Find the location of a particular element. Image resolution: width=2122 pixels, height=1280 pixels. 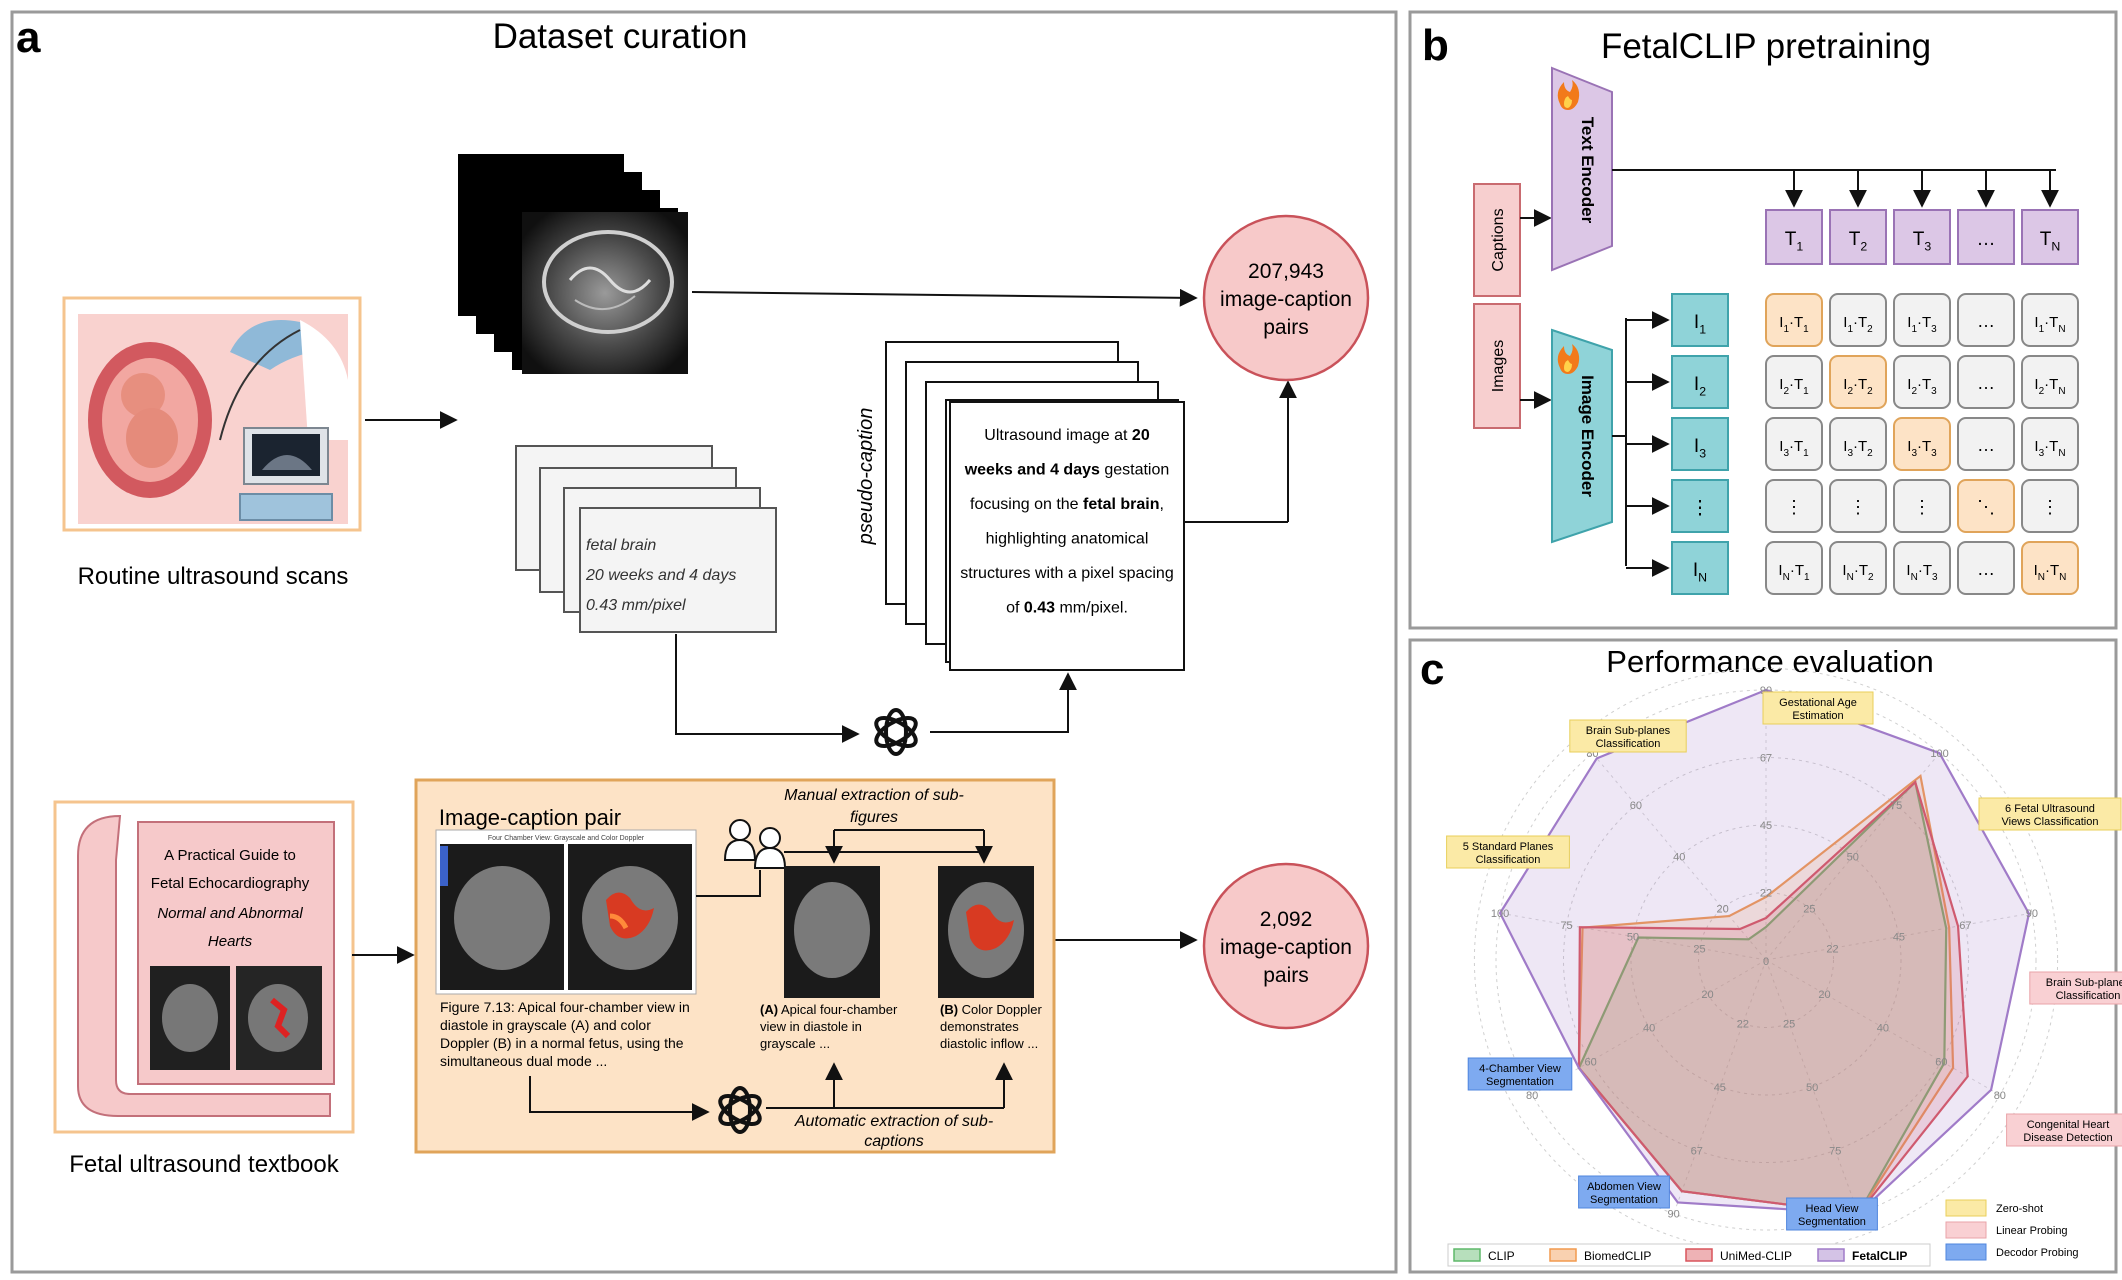

image-token-label: I1 is located at coordinates (1700, 324).